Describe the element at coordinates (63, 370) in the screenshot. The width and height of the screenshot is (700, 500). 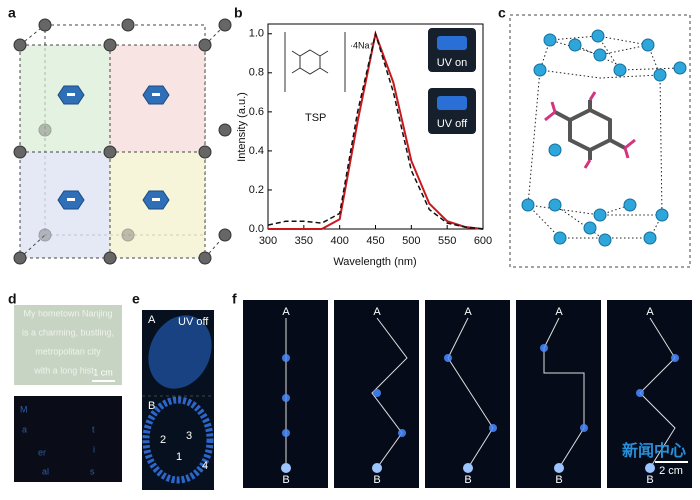
I see `hidden-text: with a long hist` at that location.